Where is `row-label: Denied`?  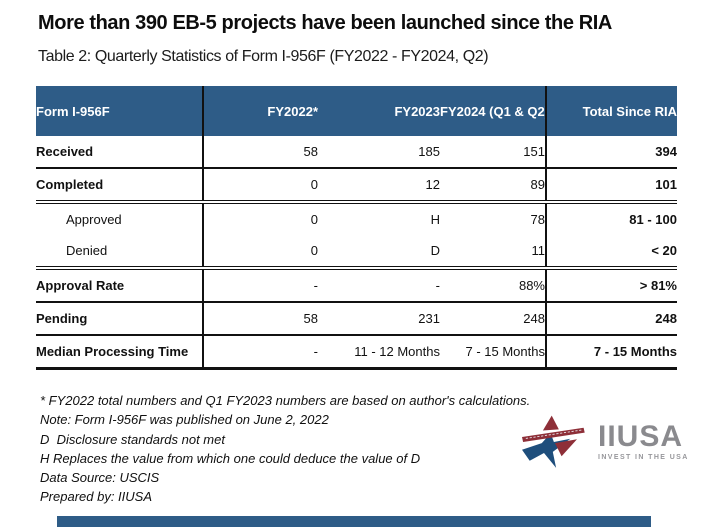 row-label: Denied is located at coordinates (120, 252).